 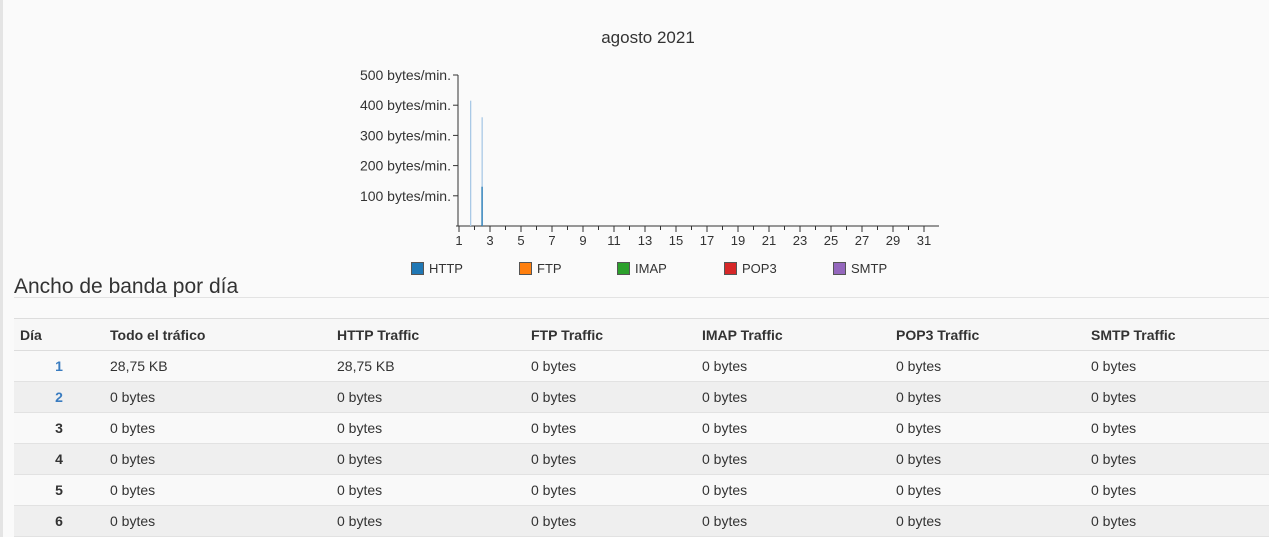 What do you see at coordinates (551, 240) in the screenshot?
I see `x-tick-label: 7` at bounding box center [551, 240].